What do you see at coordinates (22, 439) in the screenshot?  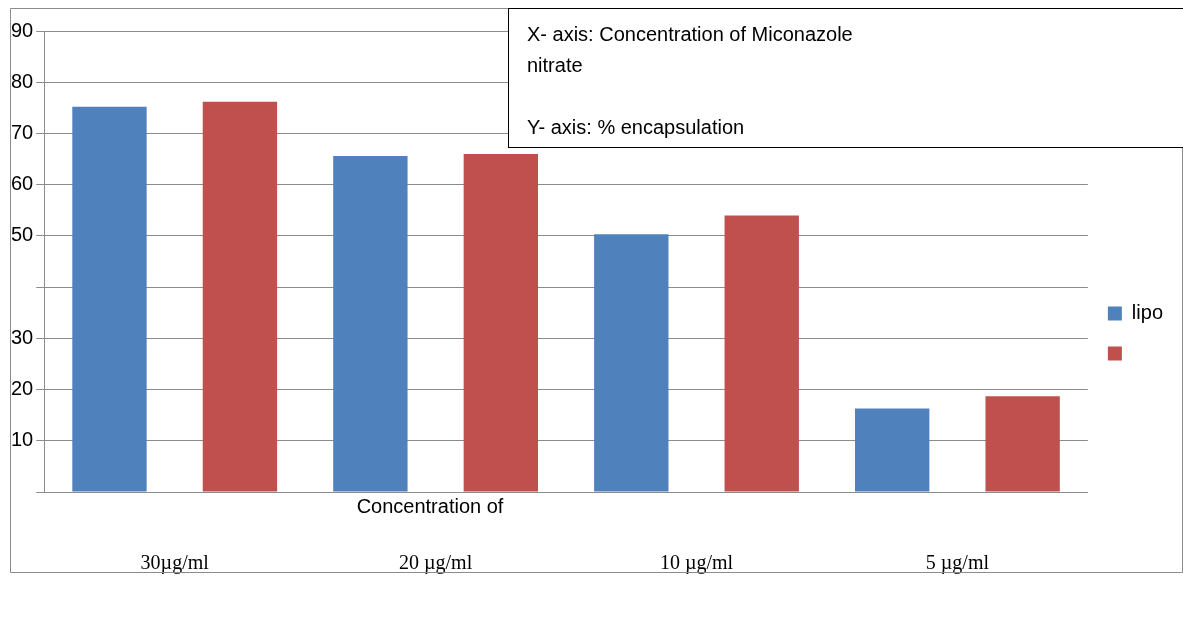 I see `y-tick-label: 10` at bounding box center [22, 439].